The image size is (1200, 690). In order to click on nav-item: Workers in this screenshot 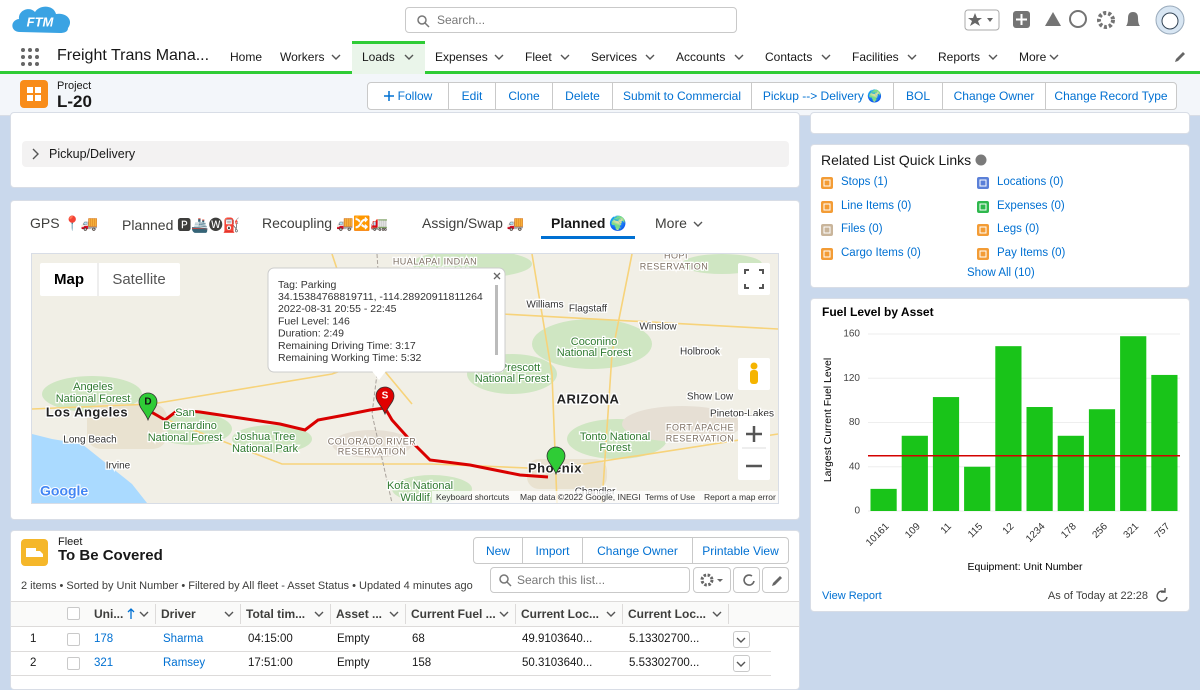, I will do `click(302, 57)`.